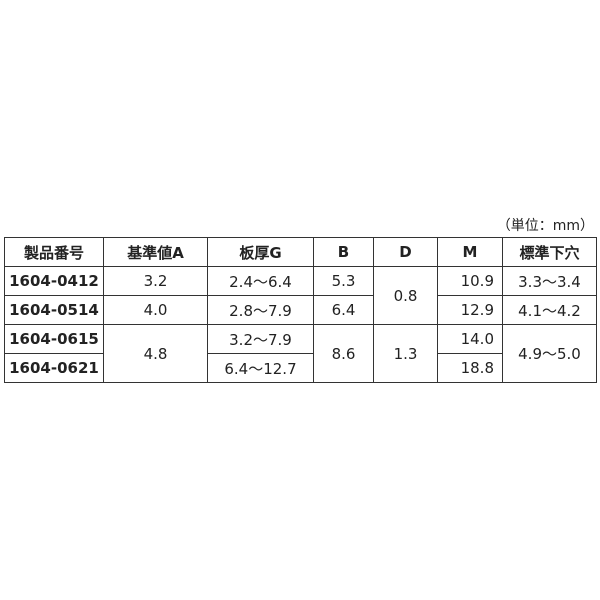 The image size is (600, 600). What do you see at coordinates (549, 353) in the screenshot?
I see `cell-hole: 4.9～5.0` at bounding box center [549, 353].